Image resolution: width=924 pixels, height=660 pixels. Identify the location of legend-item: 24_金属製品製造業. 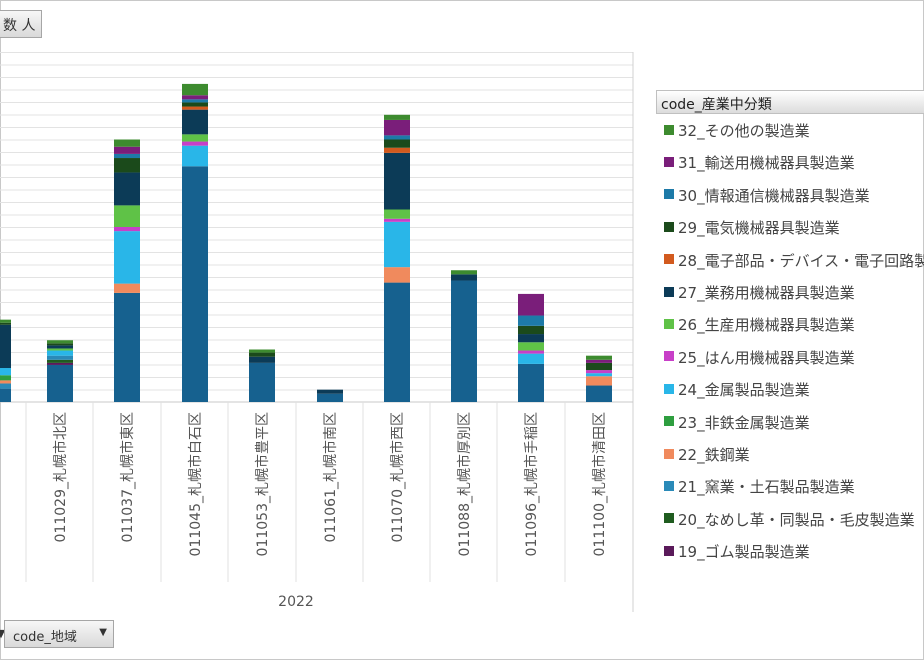
(737, 390).